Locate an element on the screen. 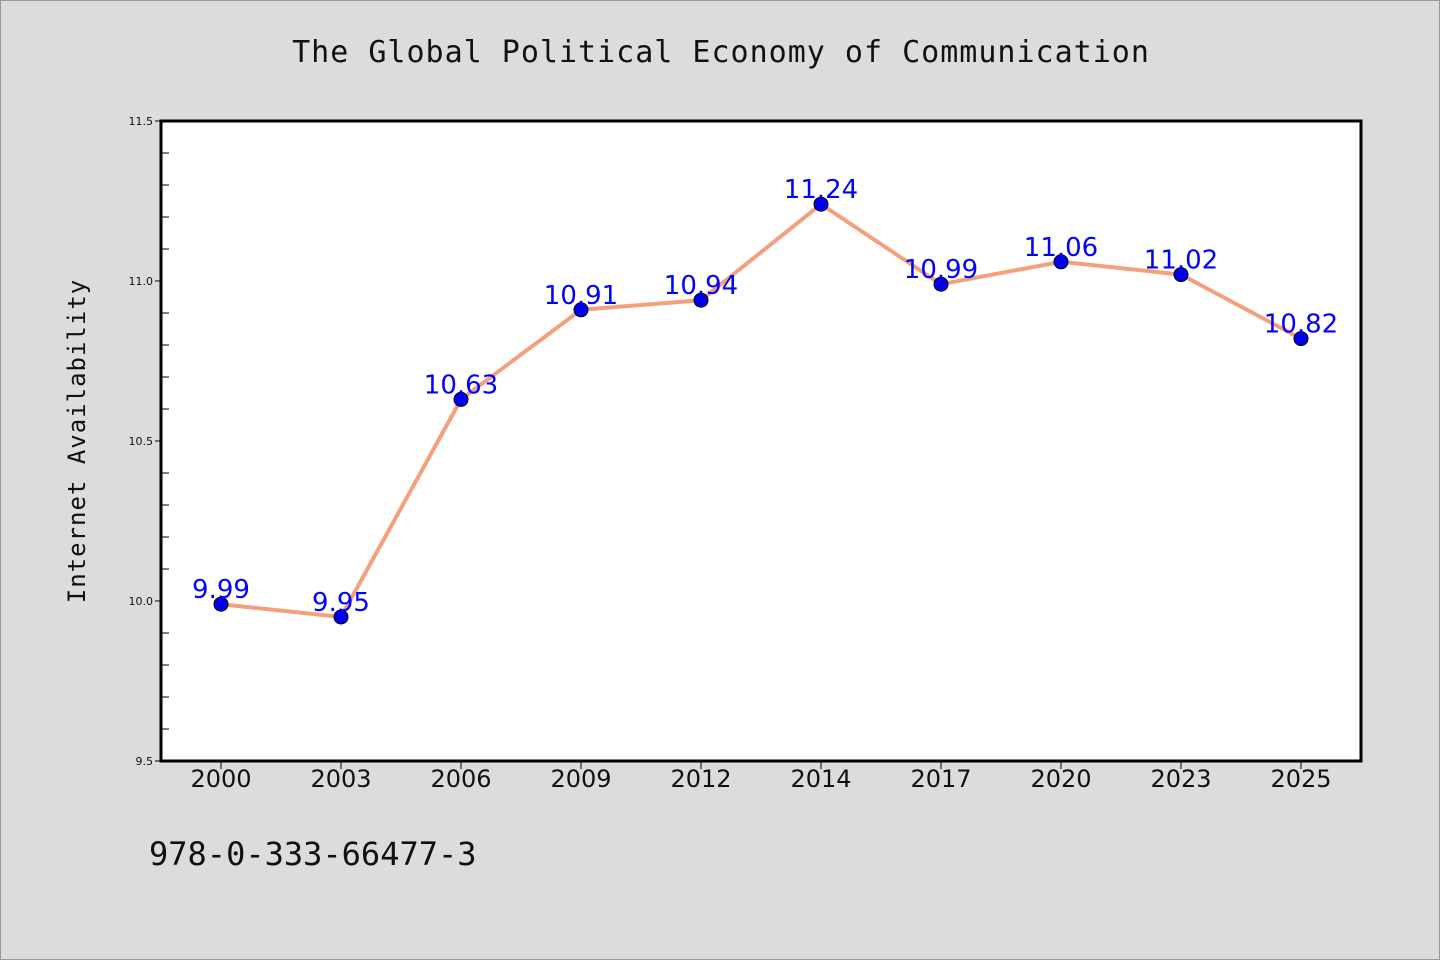  x-tick-label: 2023 is located at coordinates (1180, 779).